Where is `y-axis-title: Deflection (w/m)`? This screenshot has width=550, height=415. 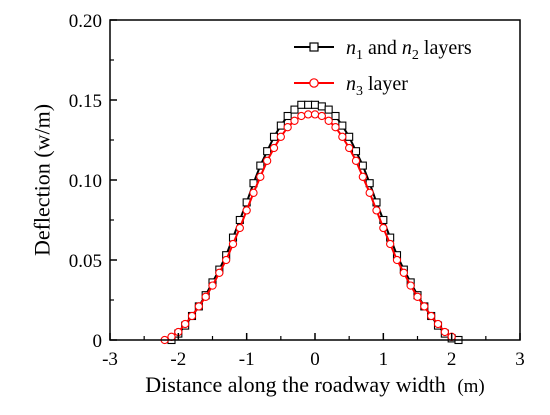
y-axis-title: Deflection (w/m) is located at coordinates (42, 180).